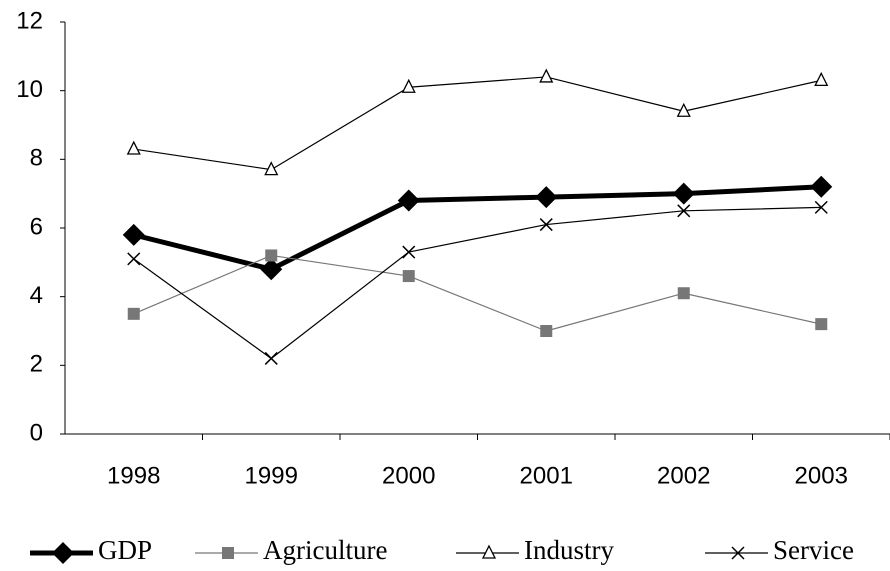  Describe the element at coordinates (36, 364) in the screenshot. I see `y-tick-label: 2` at that location.